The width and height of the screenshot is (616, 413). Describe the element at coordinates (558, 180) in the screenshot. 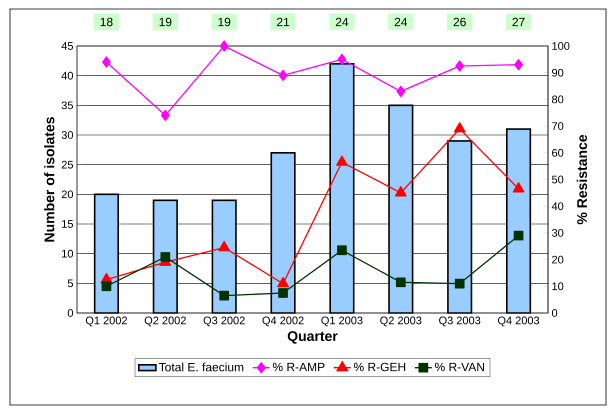

I see `y2-tick-label: 50` at that location.